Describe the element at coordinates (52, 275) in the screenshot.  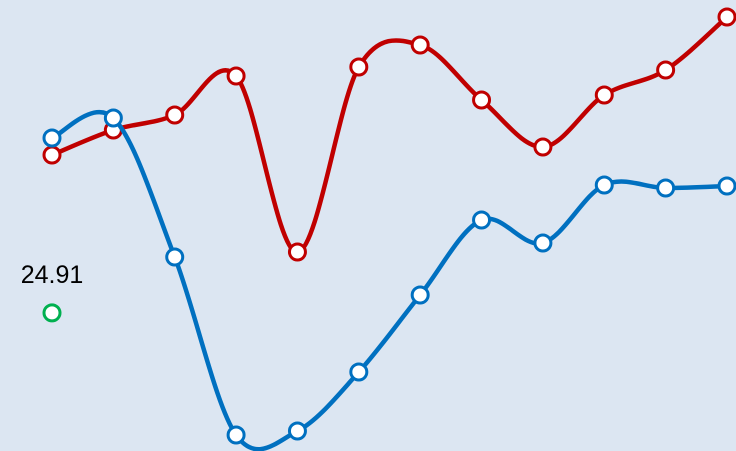
I see `data-label: 24.91` at that location.